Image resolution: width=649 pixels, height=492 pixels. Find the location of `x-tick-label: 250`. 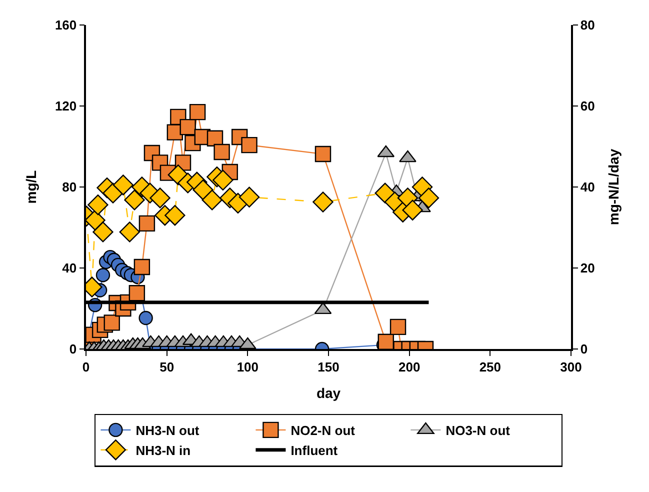

x-tick-label: 250 is located at coordinates (490, 366).